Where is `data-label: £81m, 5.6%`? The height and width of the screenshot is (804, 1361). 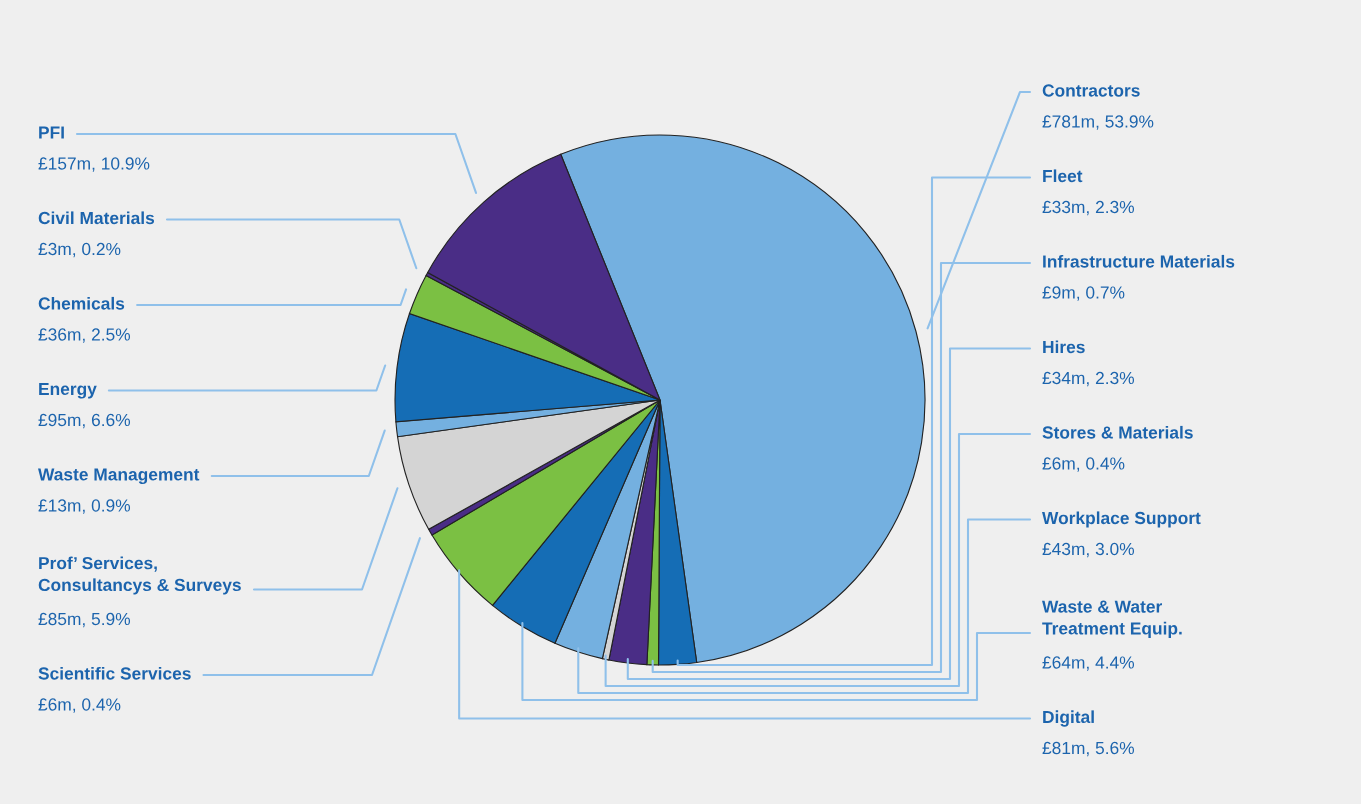
data-label: £81m, 5.6% is located at coordinates (1088, 749).